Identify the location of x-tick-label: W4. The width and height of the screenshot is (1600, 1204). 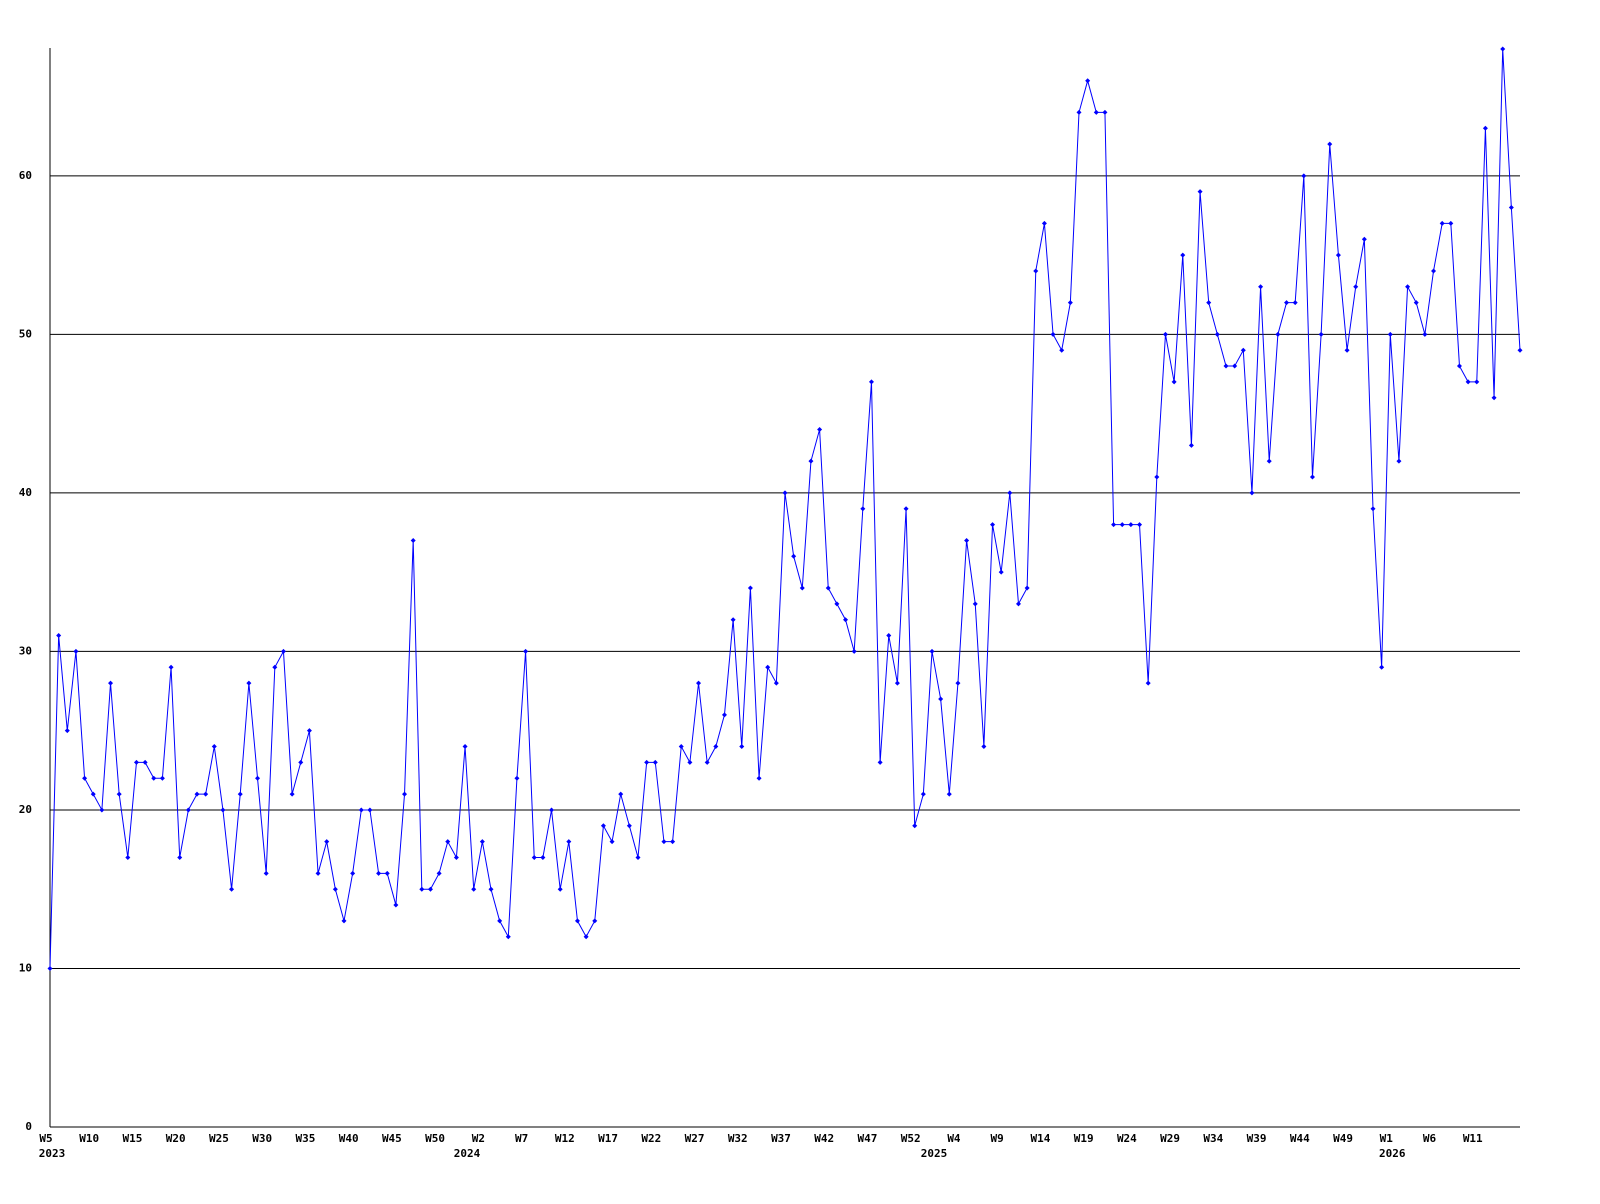
(954, 1138).